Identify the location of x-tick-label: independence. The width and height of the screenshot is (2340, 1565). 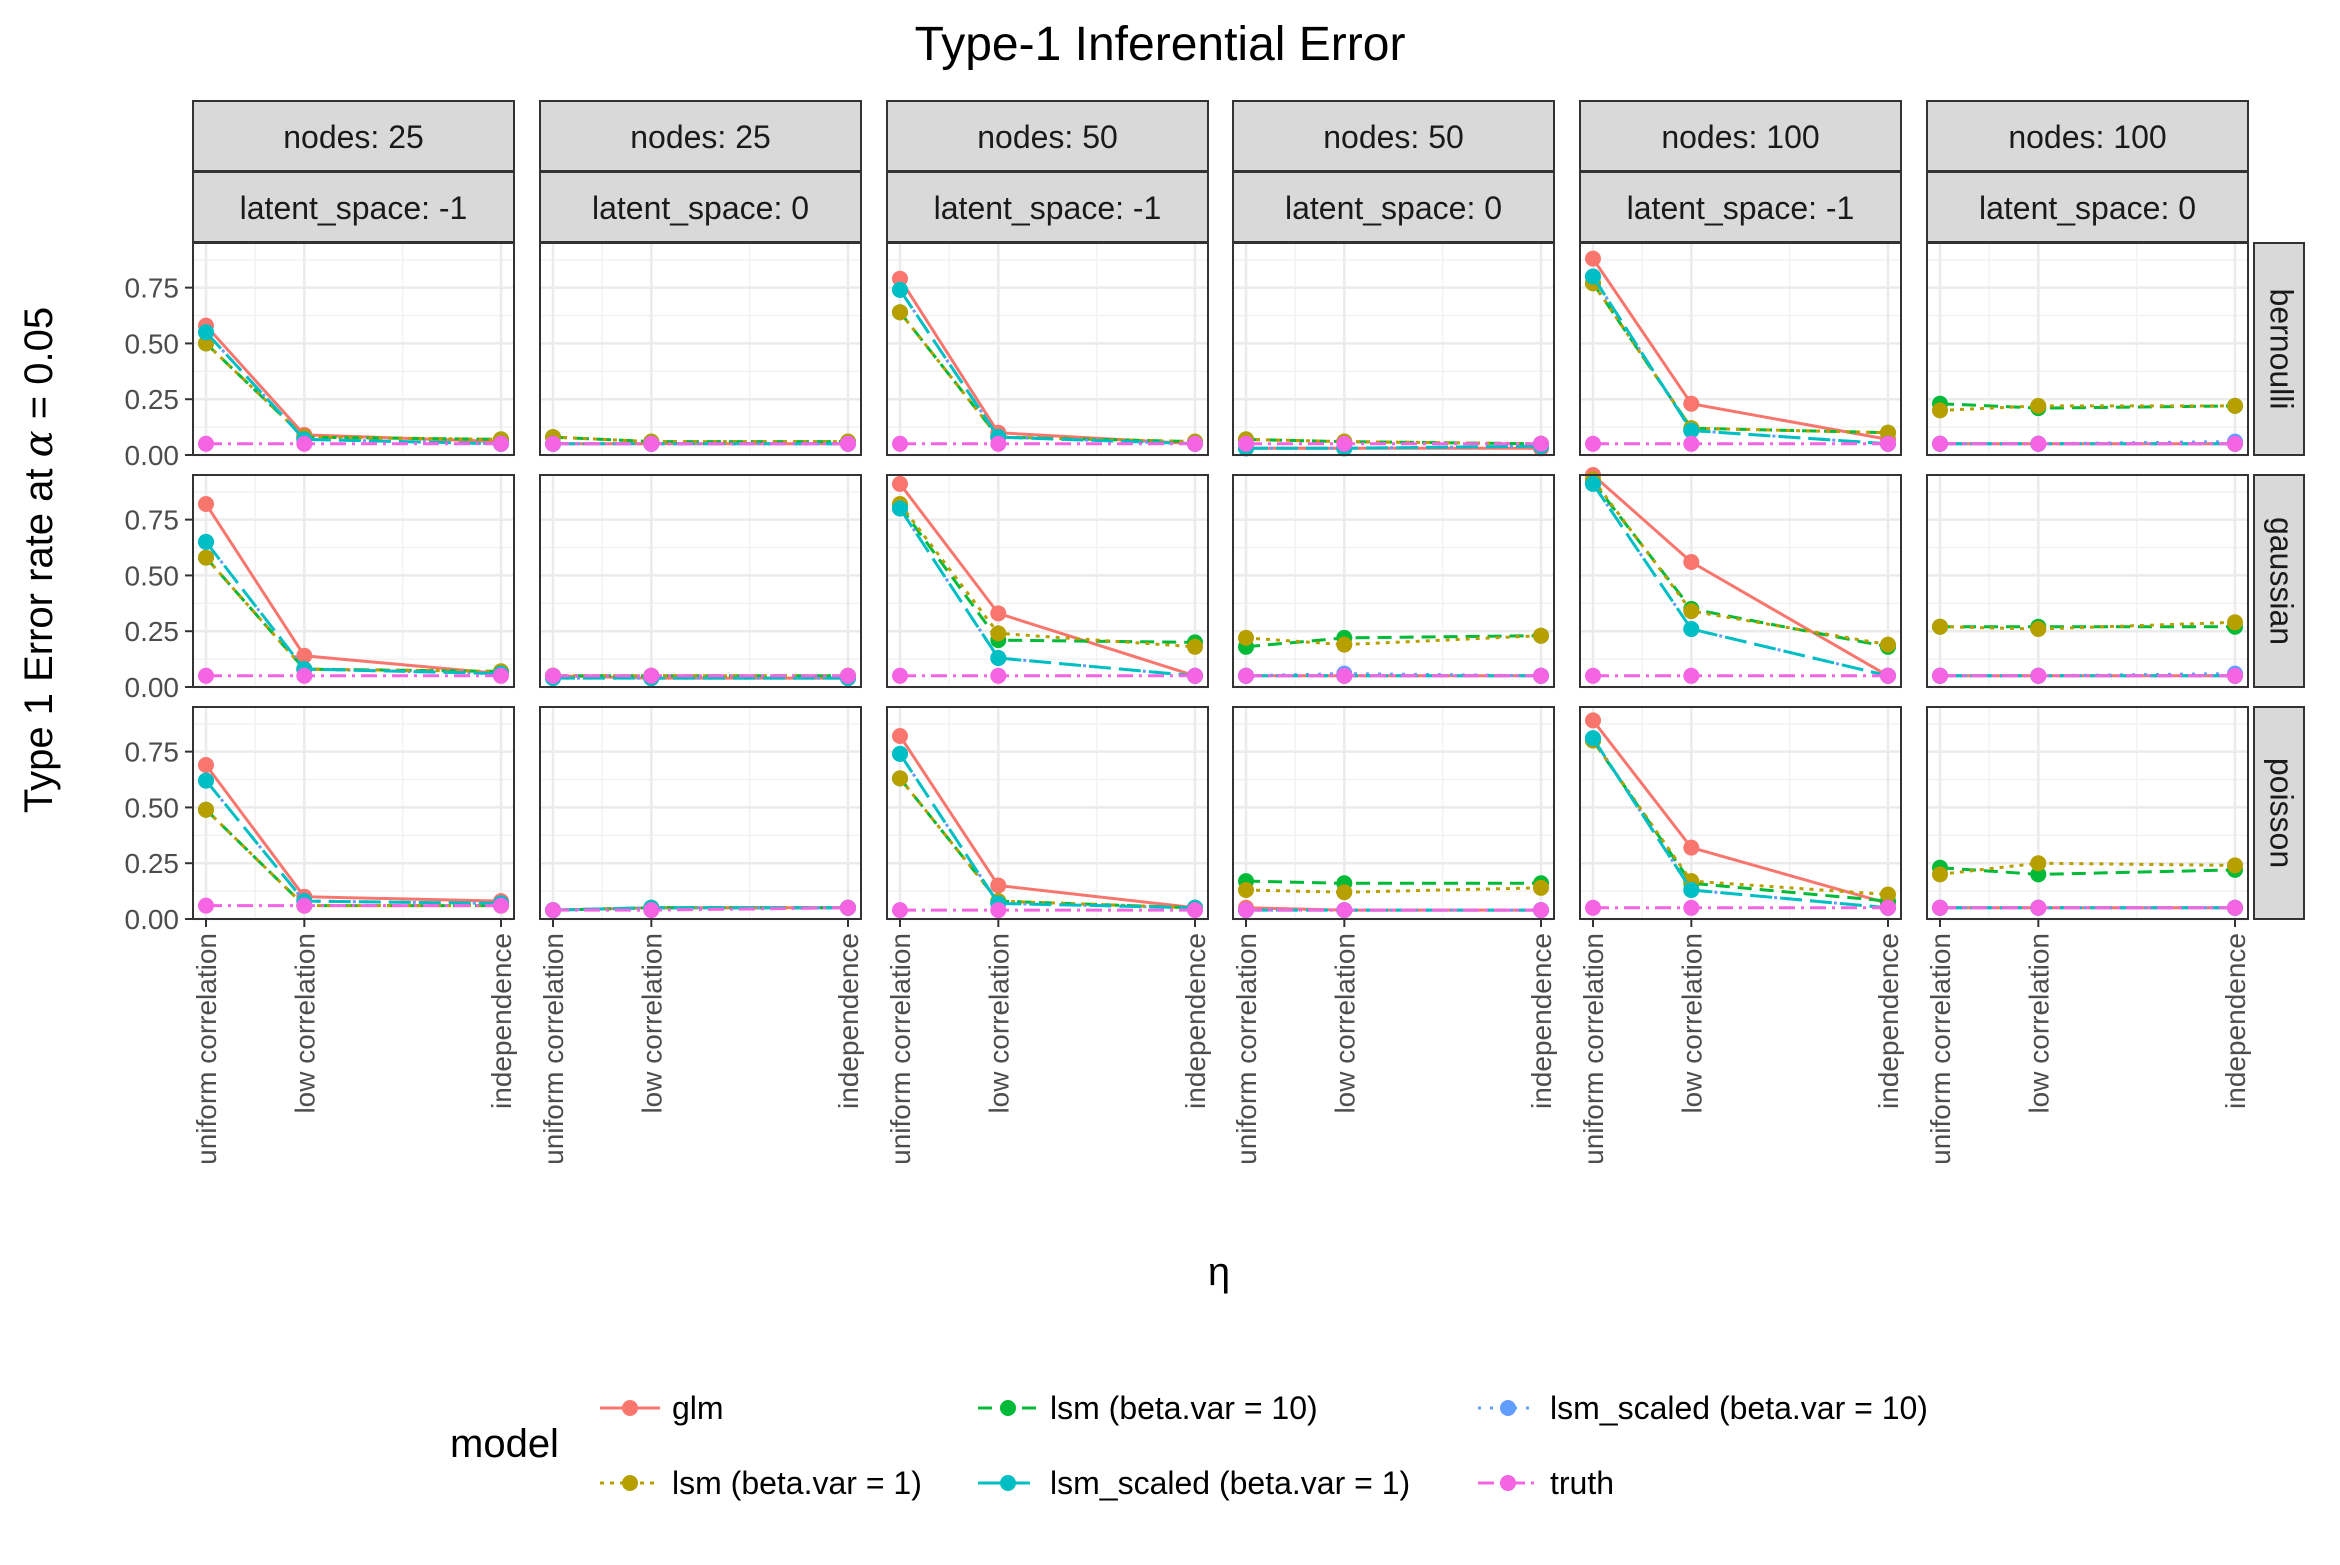
(1195, 1021).